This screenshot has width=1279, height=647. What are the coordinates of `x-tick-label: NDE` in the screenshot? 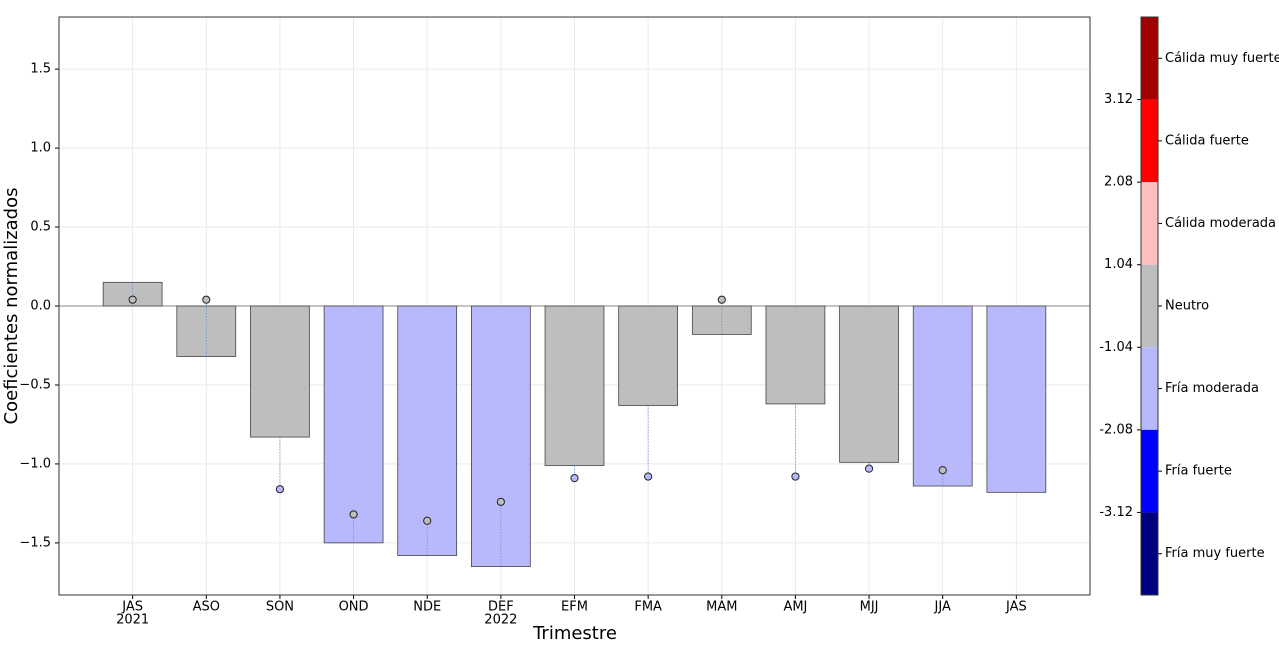 It's located at (427, 607).